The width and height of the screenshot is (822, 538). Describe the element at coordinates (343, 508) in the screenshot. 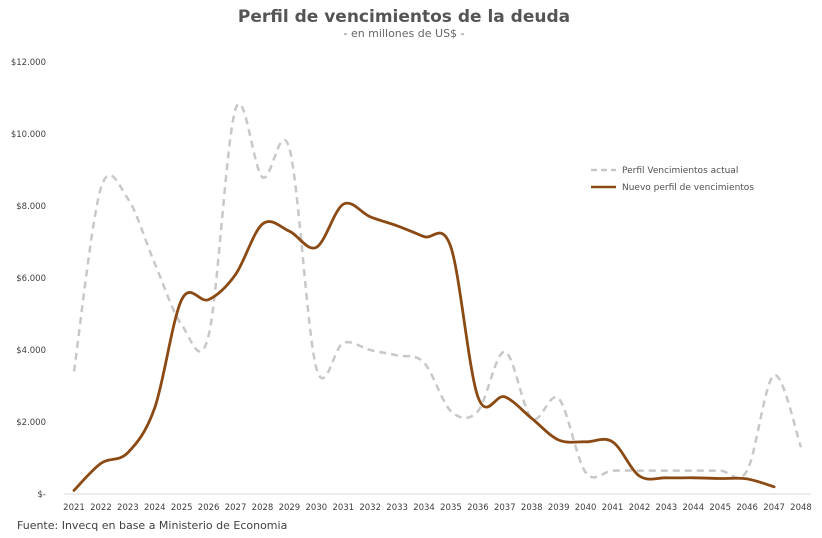

I see `x-tick-label: 2031` at that location.